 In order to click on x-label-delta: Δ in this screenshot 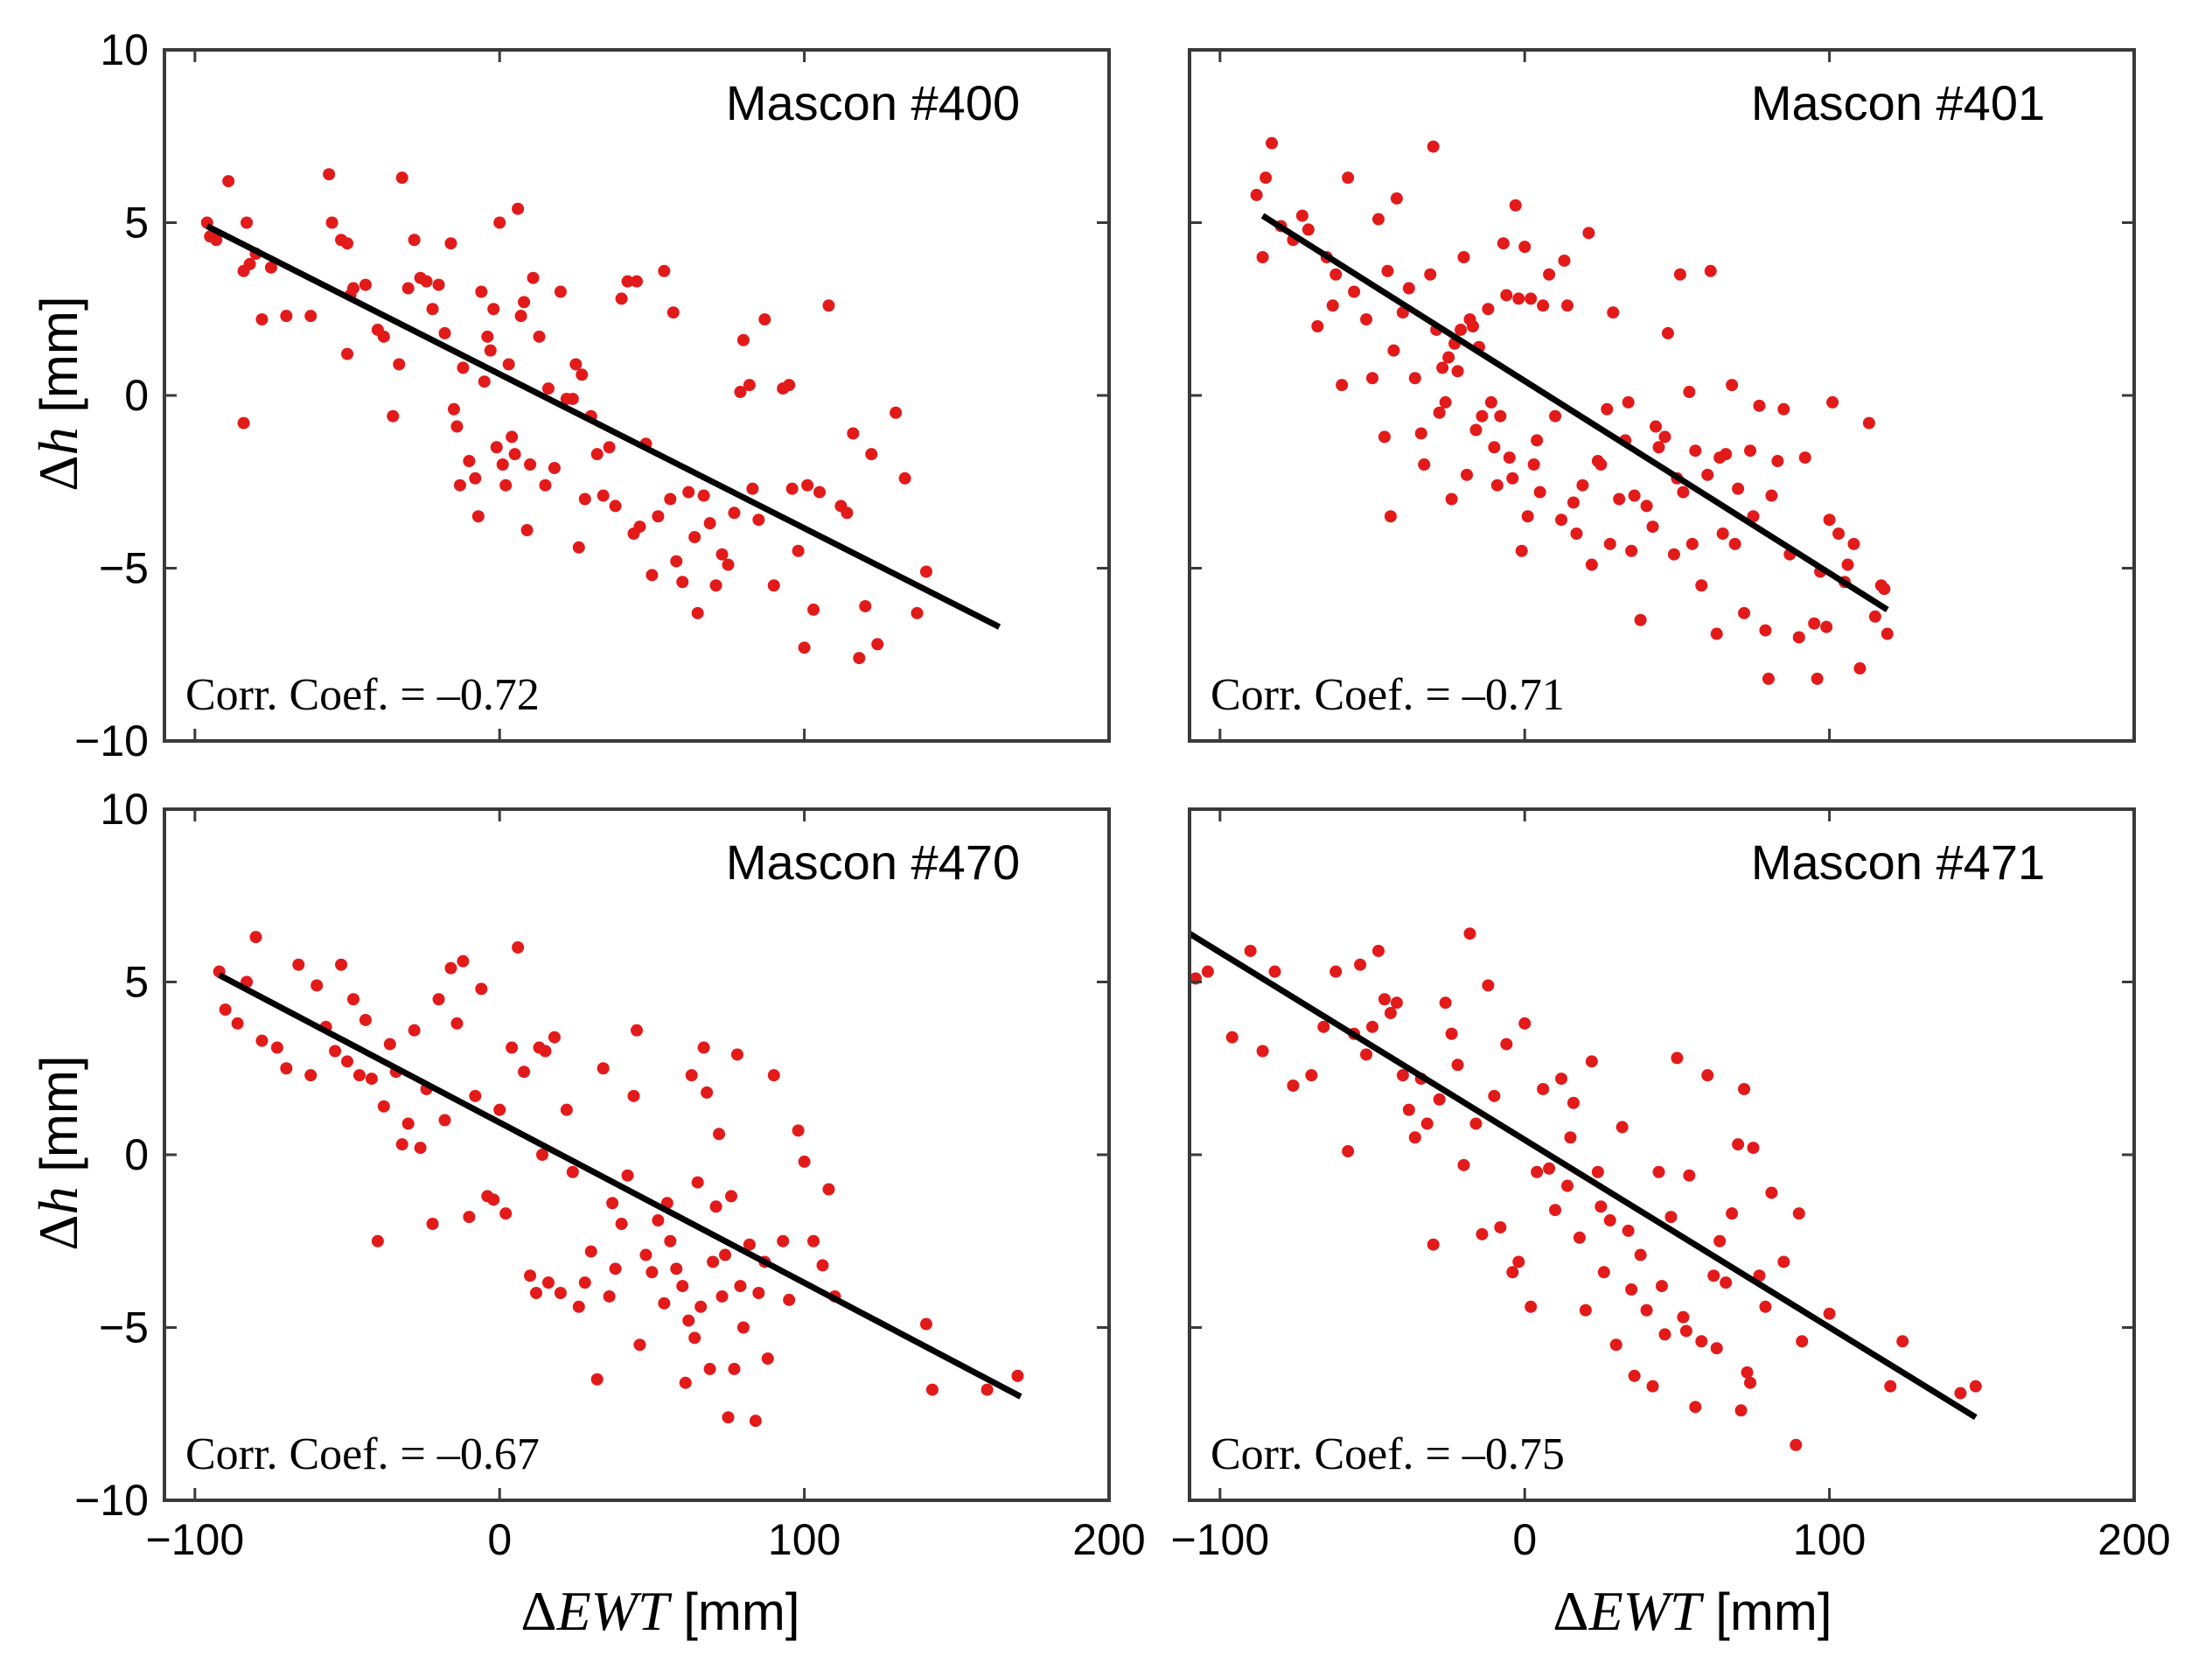, I will do `click(1570, 1611)`.